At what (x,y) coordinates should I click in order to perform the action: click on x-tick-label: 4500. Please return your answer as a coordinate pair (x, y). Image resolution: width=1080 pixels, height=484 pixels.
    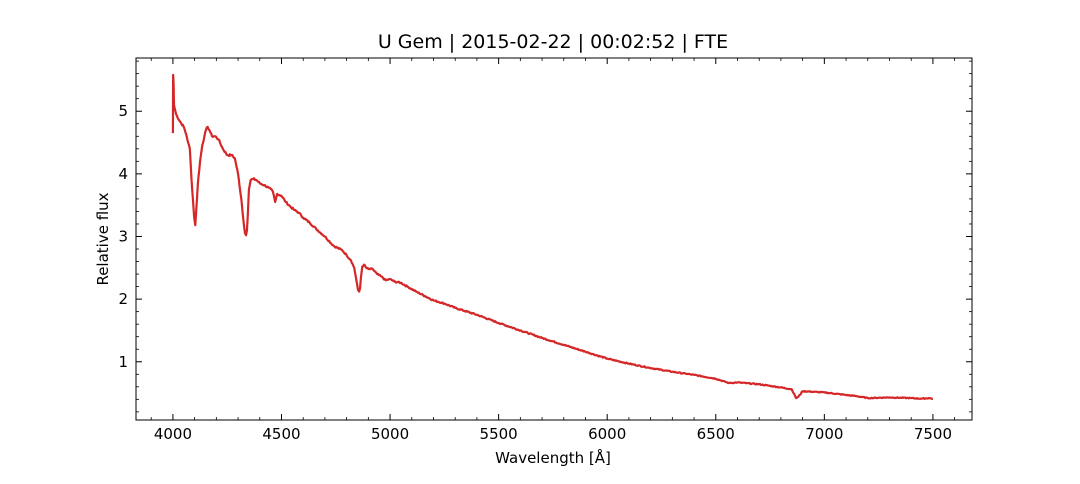
    Looking at the image, I should click on (281, 434).